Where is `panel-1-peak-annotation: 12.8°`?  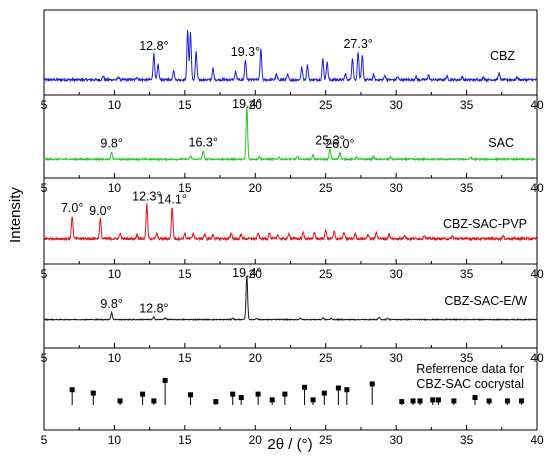 panel-1-peak-annotation: 12.8° is located at coordinates (153, 46).